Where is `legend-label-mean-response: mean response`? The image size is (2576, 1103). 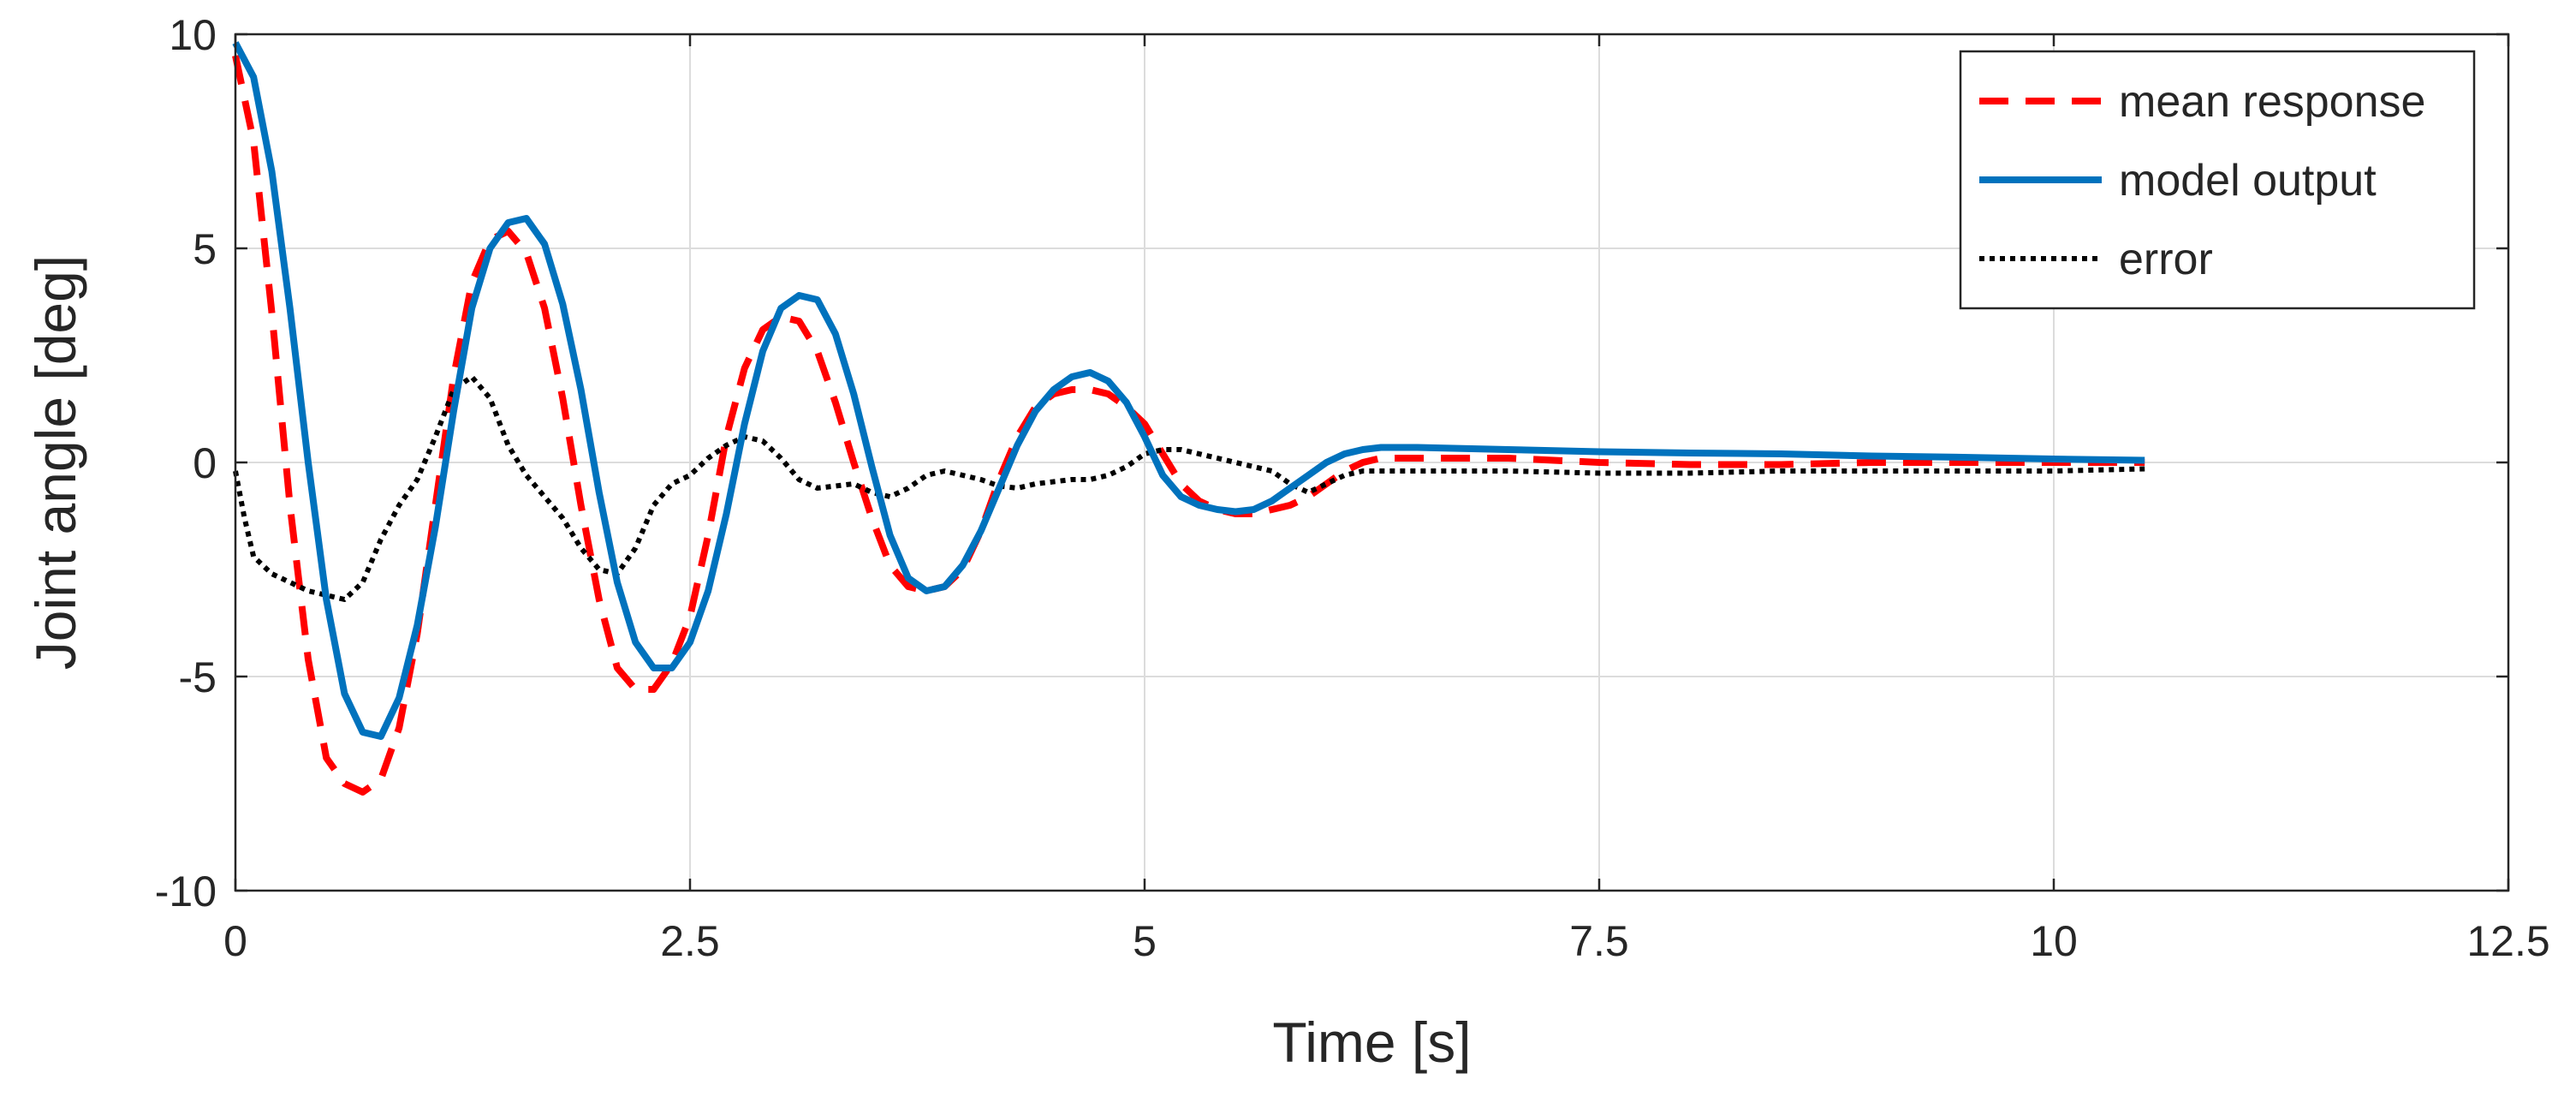
legend-label-mean-response: mean response is located at coordinates (2272, 102).